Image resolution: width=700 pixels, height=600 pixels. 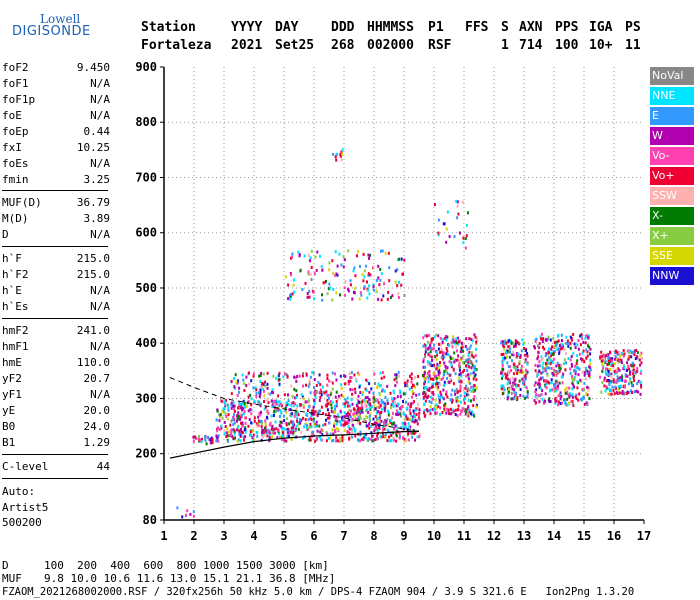 I want to click on param-name: h`E, so click(x=12, y=290).